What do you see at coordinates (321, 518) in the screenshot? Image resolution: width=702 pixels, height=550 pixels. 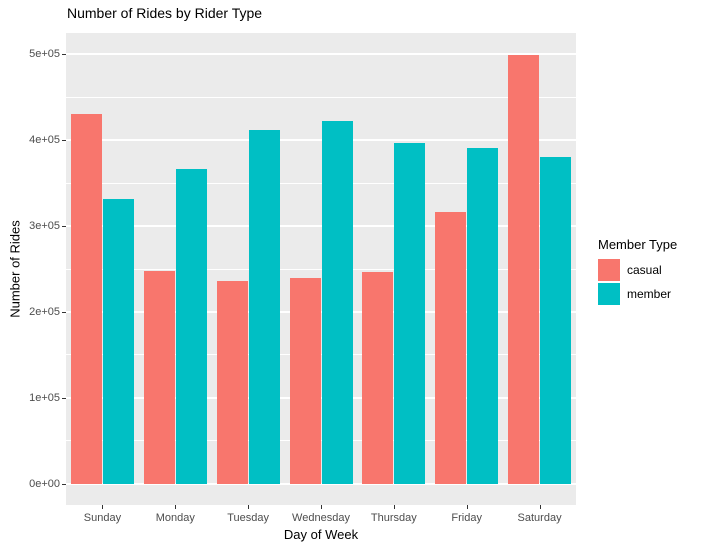 I see `x-tick-label: Wednesday` at bounding box center [321, 518].